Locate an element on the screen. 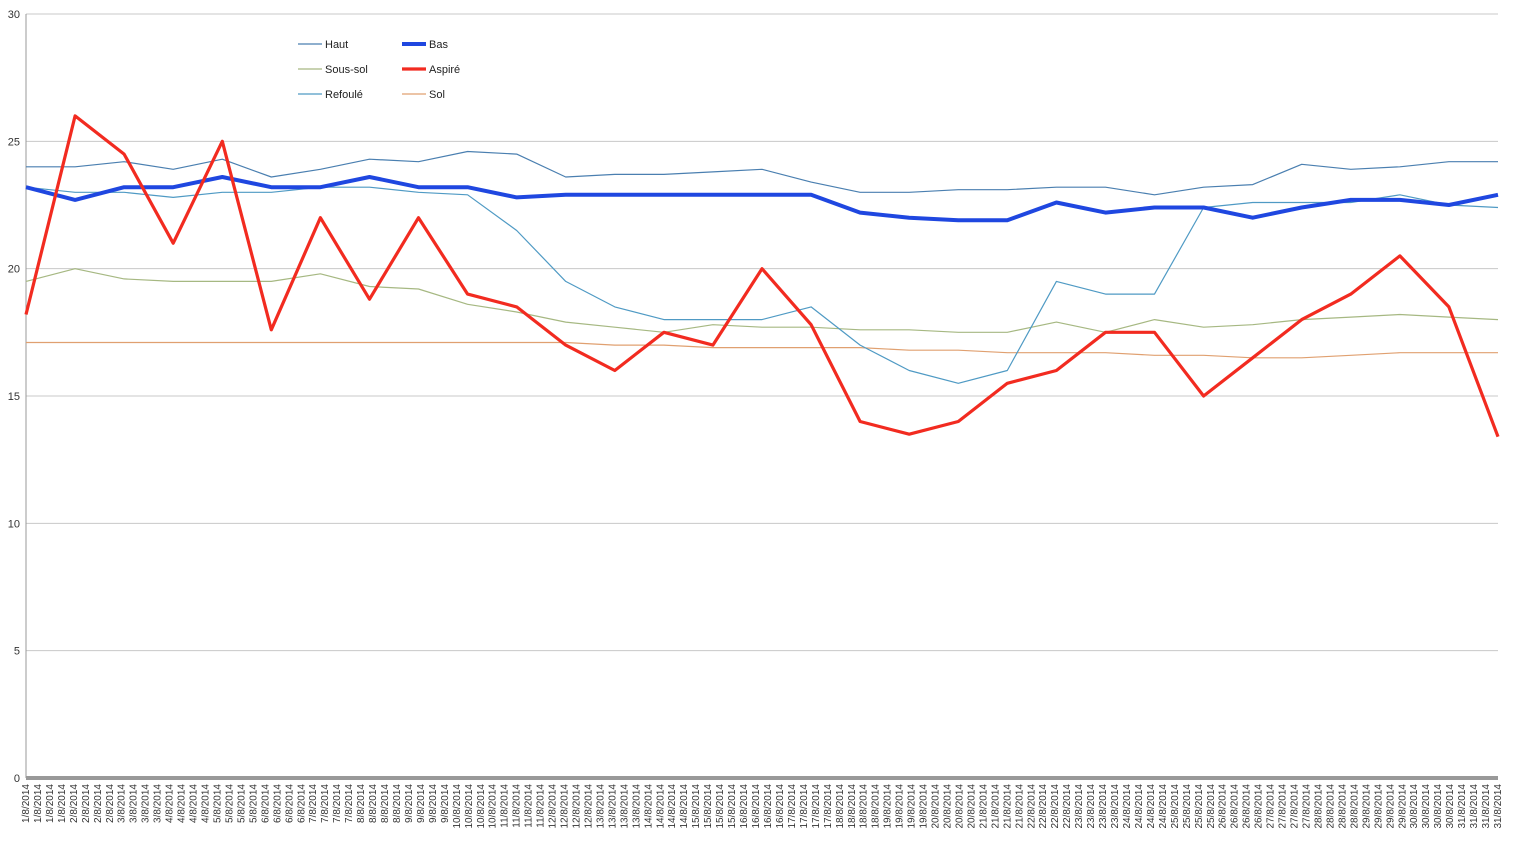 The height and width of the screenshot is (855, 1516). x-tick-label: 9/8/2014 is located at coordinates (445, 803).